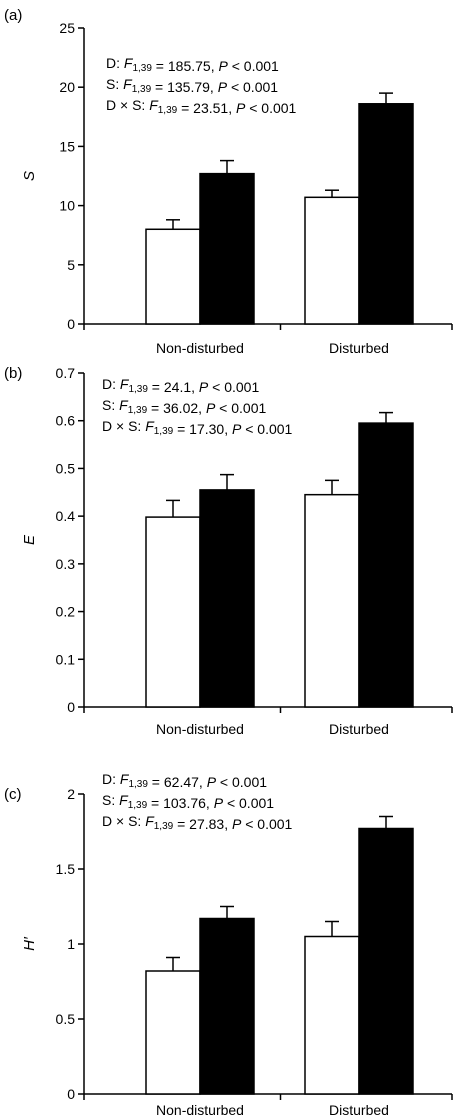 The height and width of the screenshot is (1119, 456). What do you see at coordinates (66, 869) in the screenshot?
I see `y-tick-label: 1.5` at bounding box center [66, 869].